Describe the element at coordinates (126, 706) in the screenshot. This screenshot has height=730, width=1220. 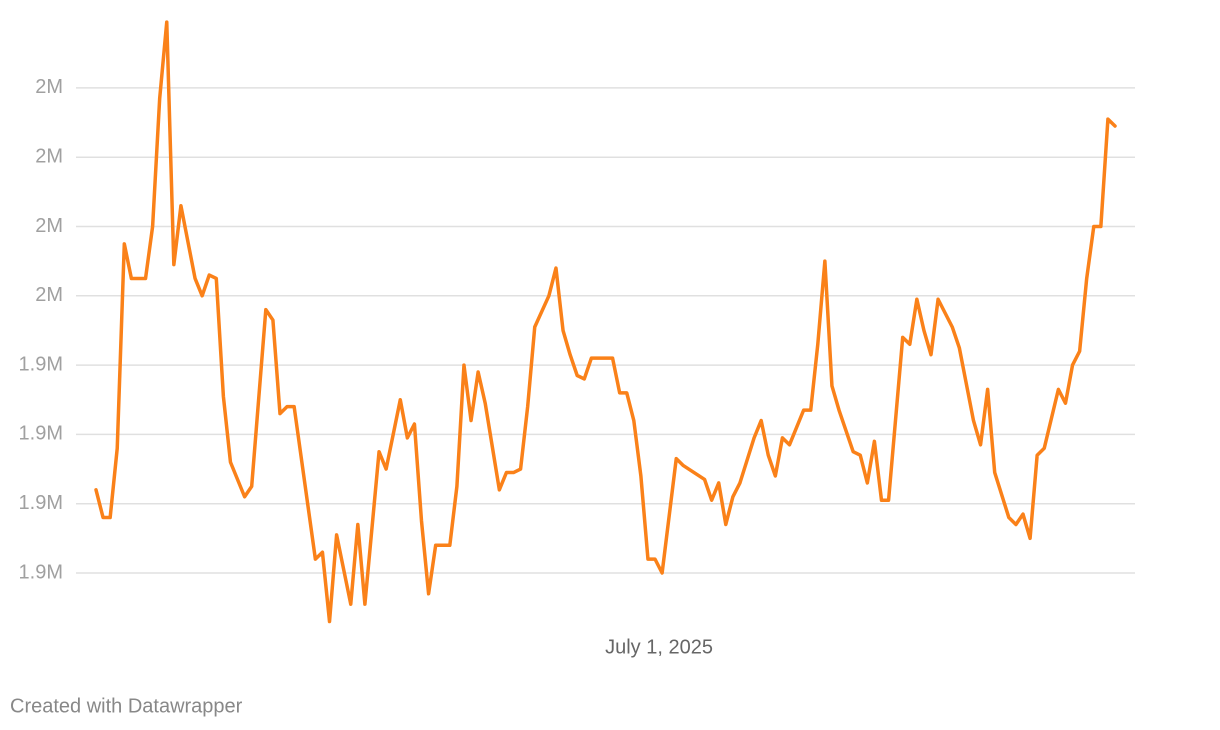
I see `footer: Created with Datawrapper` at that location.